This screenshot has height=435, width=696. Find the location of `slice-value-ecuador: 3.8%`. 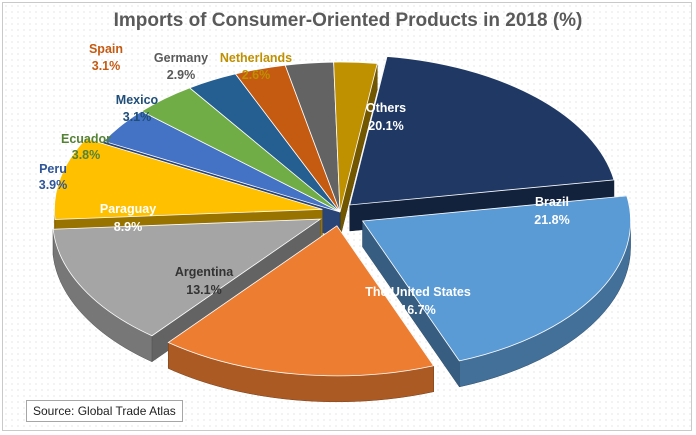

slice-value-ecuador: 3.8% is located at coordinates (86, 155).